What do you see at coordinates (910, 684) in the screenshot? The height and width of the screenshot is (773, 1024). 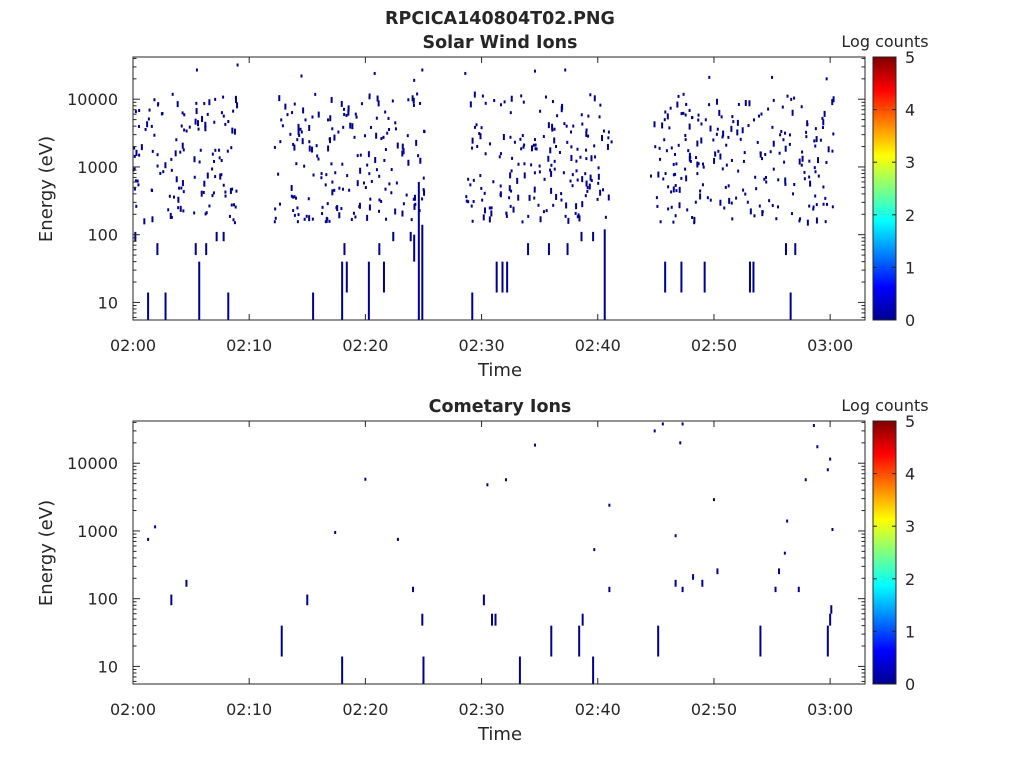 I see `colorbar-tick-label: 0` at bounding box center [910, 684].